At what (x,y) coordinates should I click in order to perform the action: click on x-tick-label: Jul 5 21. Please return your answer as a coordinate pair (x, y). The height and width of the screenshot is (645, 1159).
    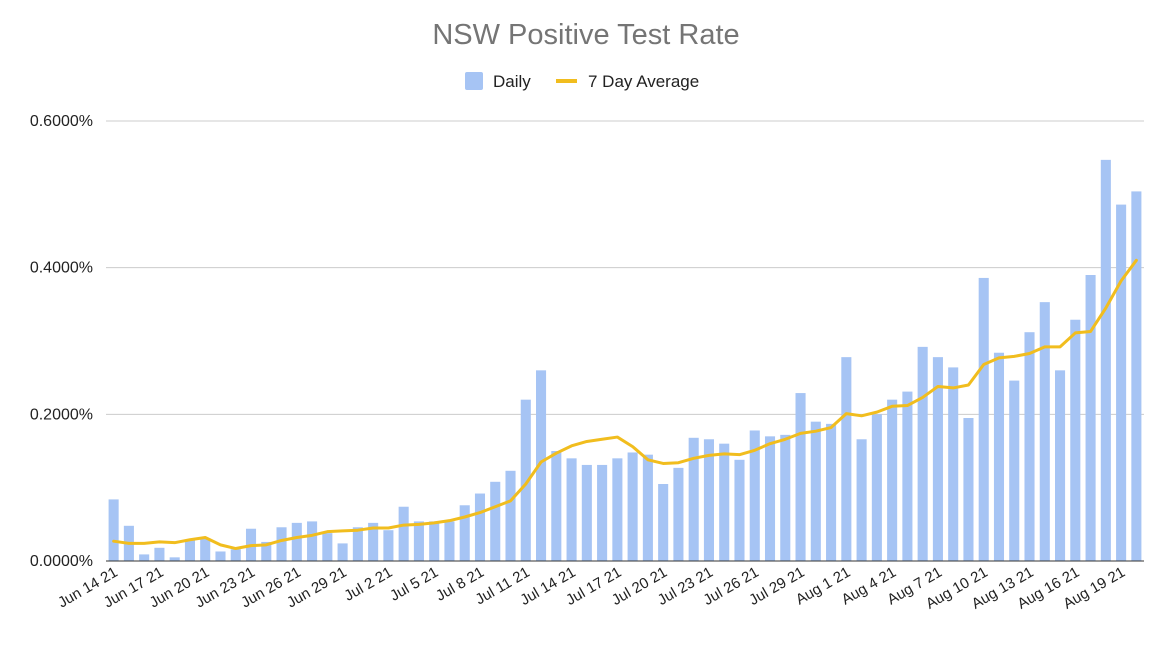
    Looking at the image, I should click on (414, 584).